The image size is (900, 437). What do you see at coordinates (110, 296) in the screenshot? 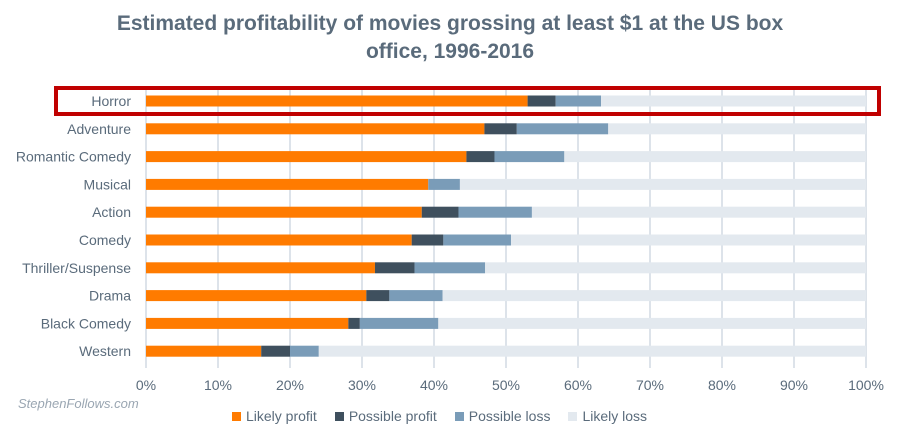
I see `category-label: Drama` at bounding box center [110, 296].